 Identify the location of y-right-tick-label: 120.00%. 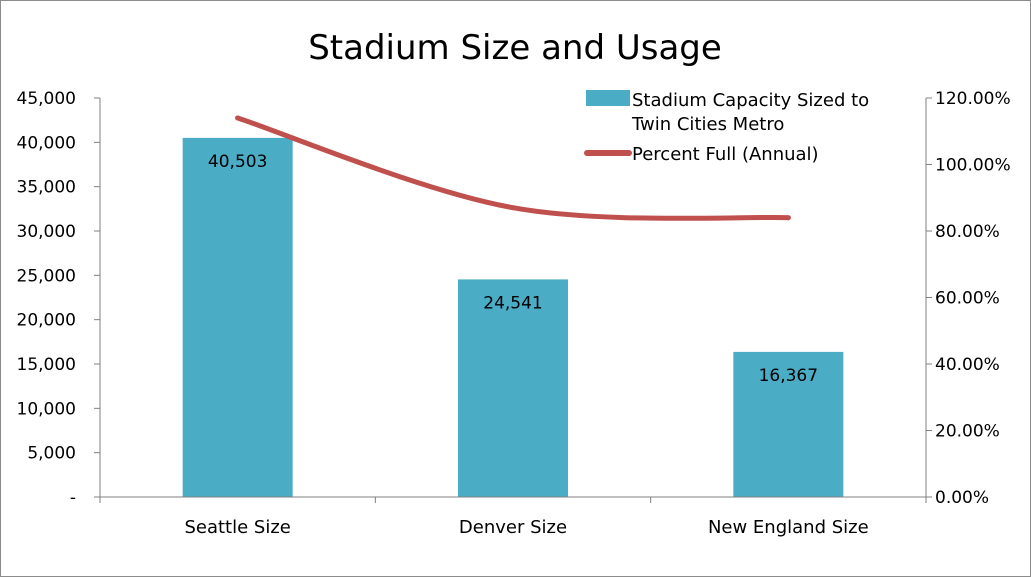
(973, 99).